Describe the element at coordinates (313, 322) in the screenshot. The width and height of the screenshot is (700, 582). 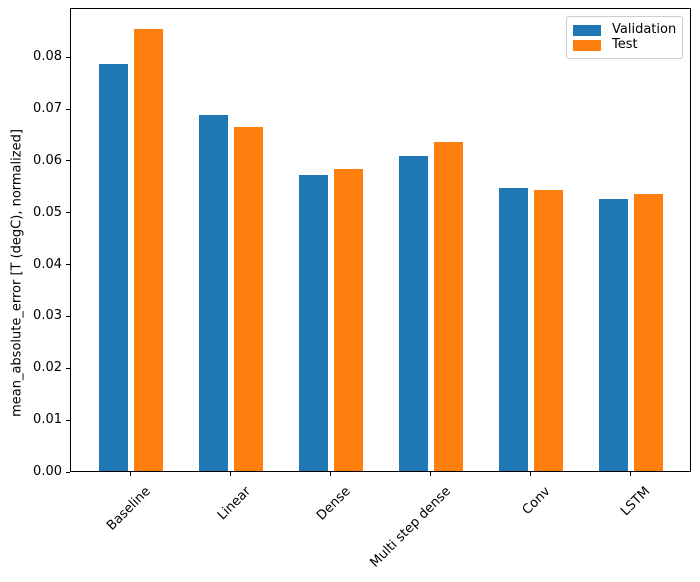
I see `bar-dense-validation` at that location.